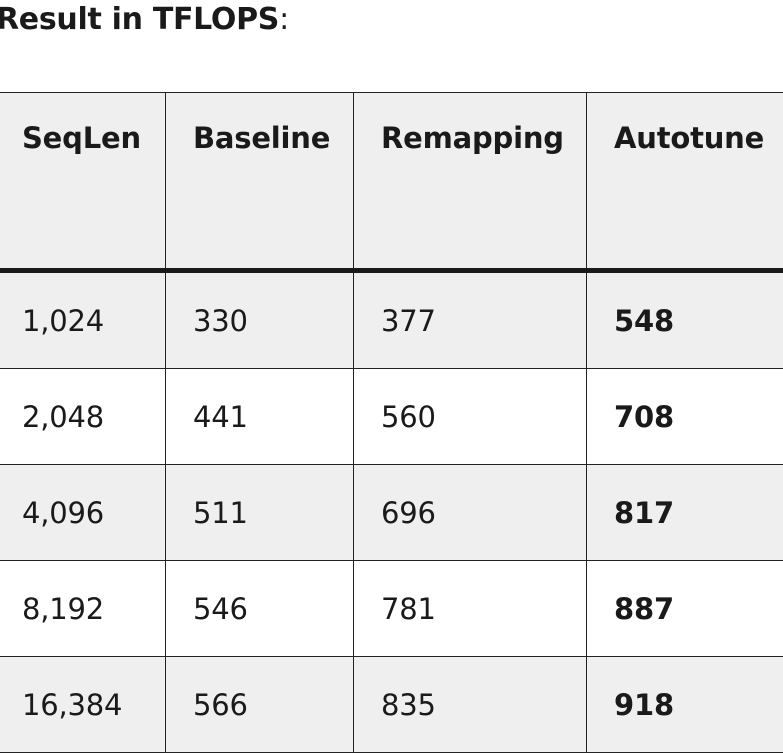 The height and width of the screenshot is (754, 783). What do you see at coordinates (684, 704) in the screenshot?
I see `cell-autotune: 918` at bounding box center [684, 704].